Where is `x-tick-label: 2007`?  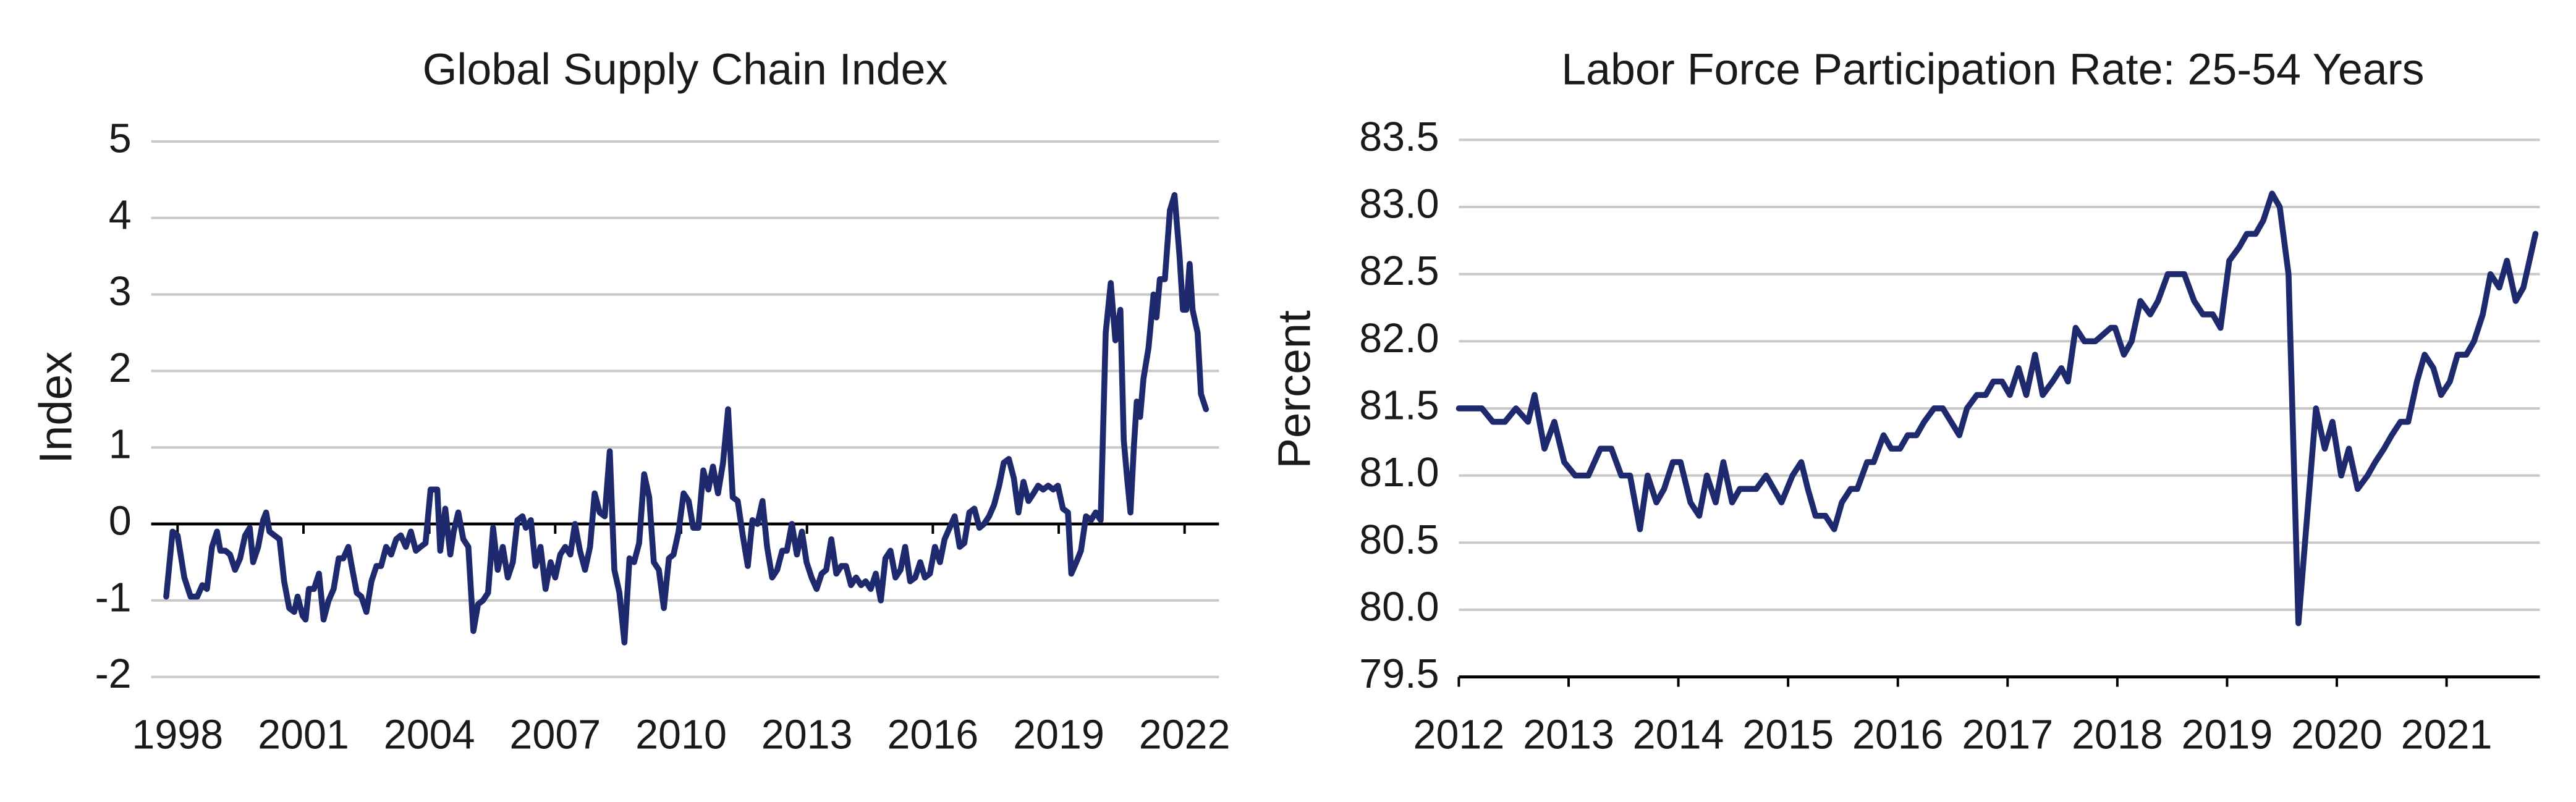
x-tick-label: 2007 is located at coordinates (555, 735).